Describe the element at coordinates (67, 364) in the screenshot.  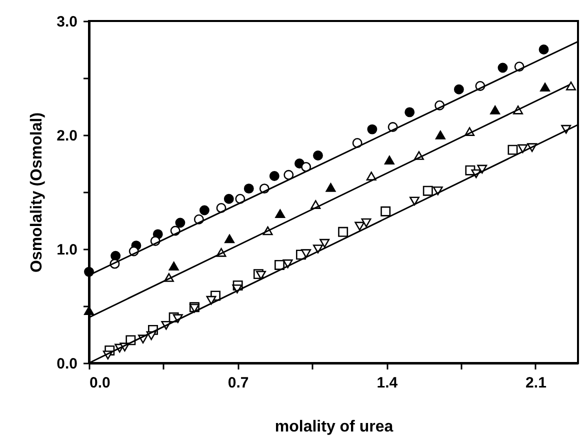
I see `y-tick-label: 0.0` at that location.